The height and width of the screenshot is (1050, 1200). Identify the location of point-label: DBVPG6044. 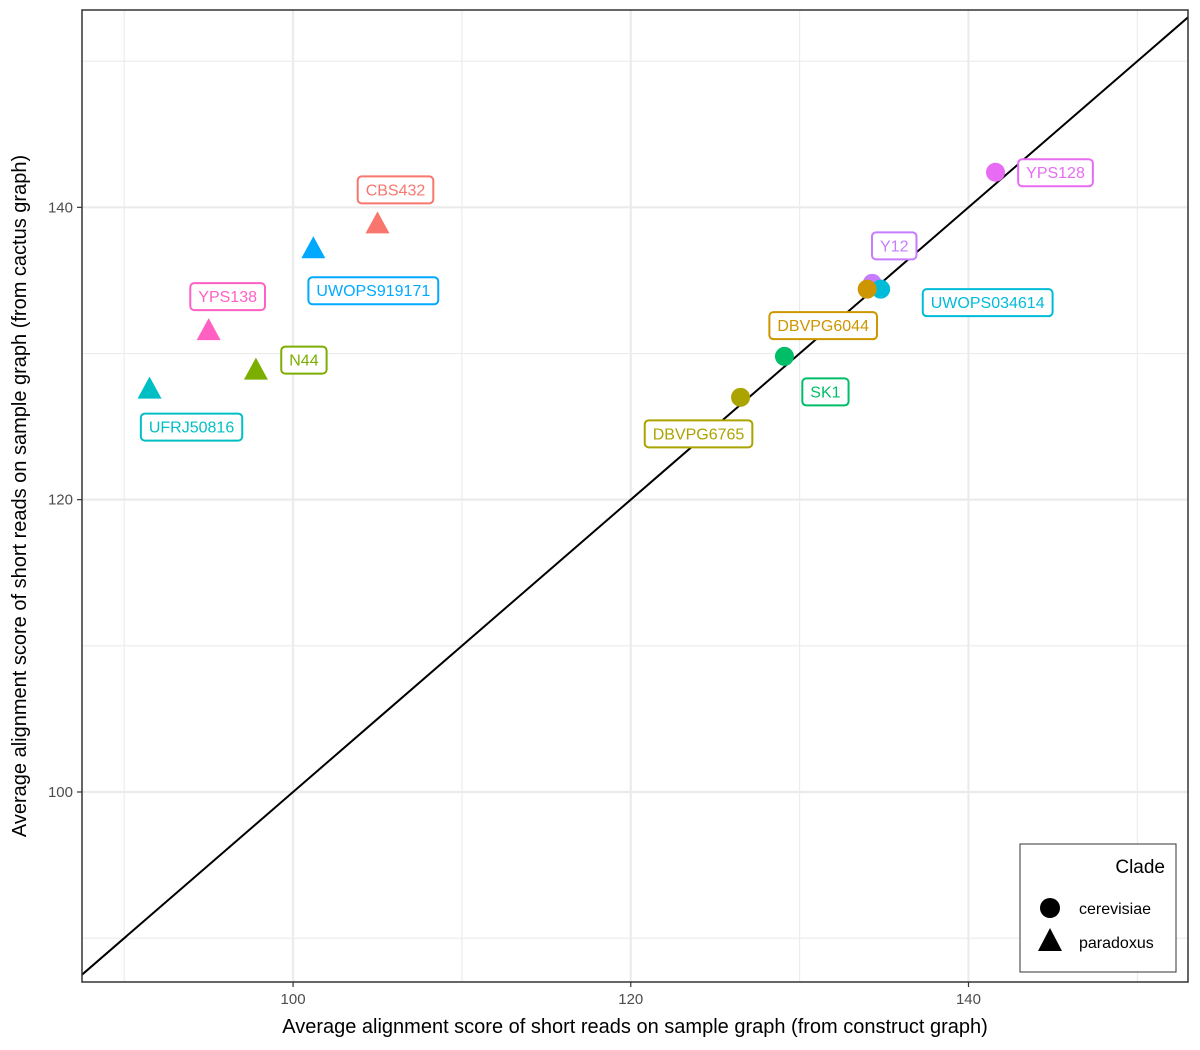
(823, 326).